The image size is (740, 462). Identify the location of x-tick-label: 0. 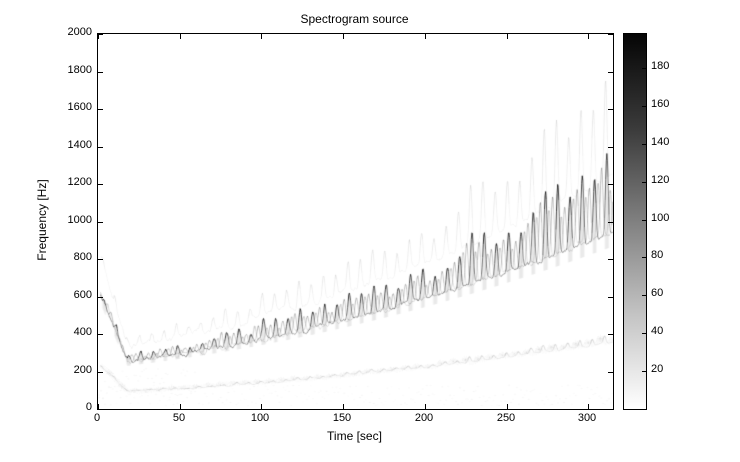
(97, 418).